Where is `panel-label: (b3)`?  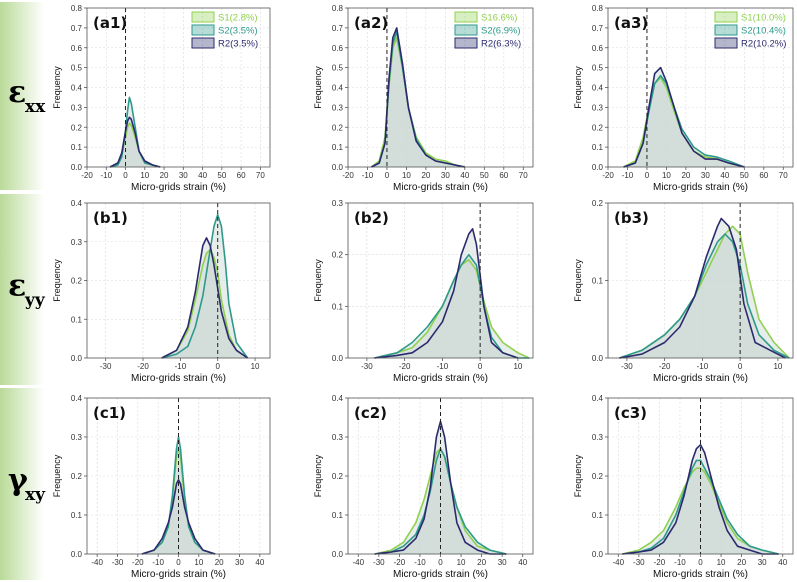
panel-label: (b3) is located at coordinates (631, 218).